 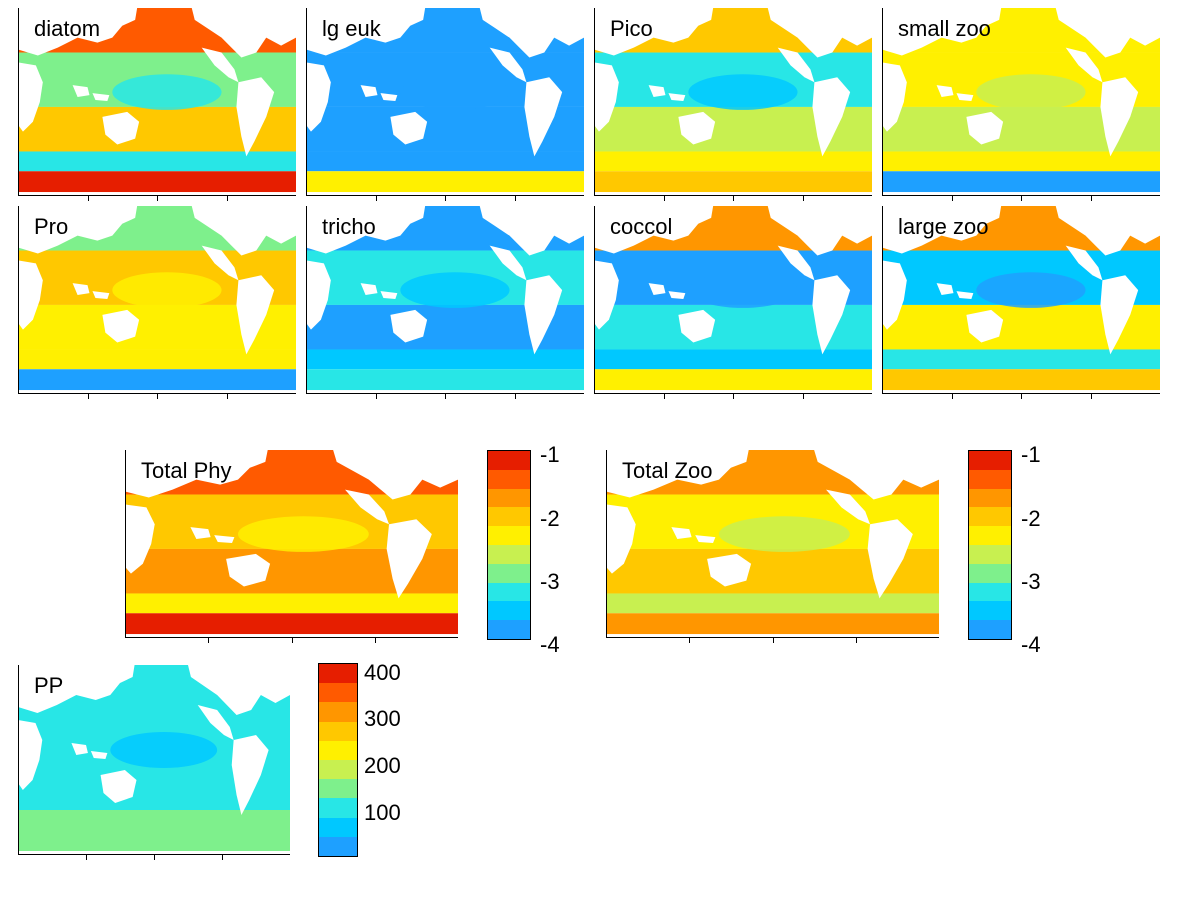 I want to click on map-panel-total-phy: Total Phy, so click(x=291, y=546).